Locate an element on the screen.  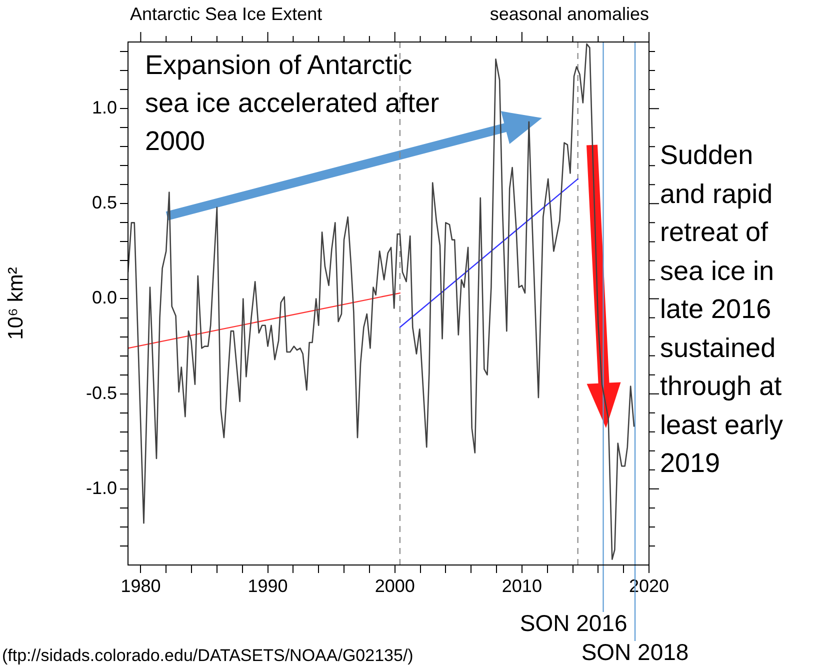
text: (ftp://sidads.colorado.edu/DATASETS/NOAA/G02135/) is located at coordinates (208, 656).